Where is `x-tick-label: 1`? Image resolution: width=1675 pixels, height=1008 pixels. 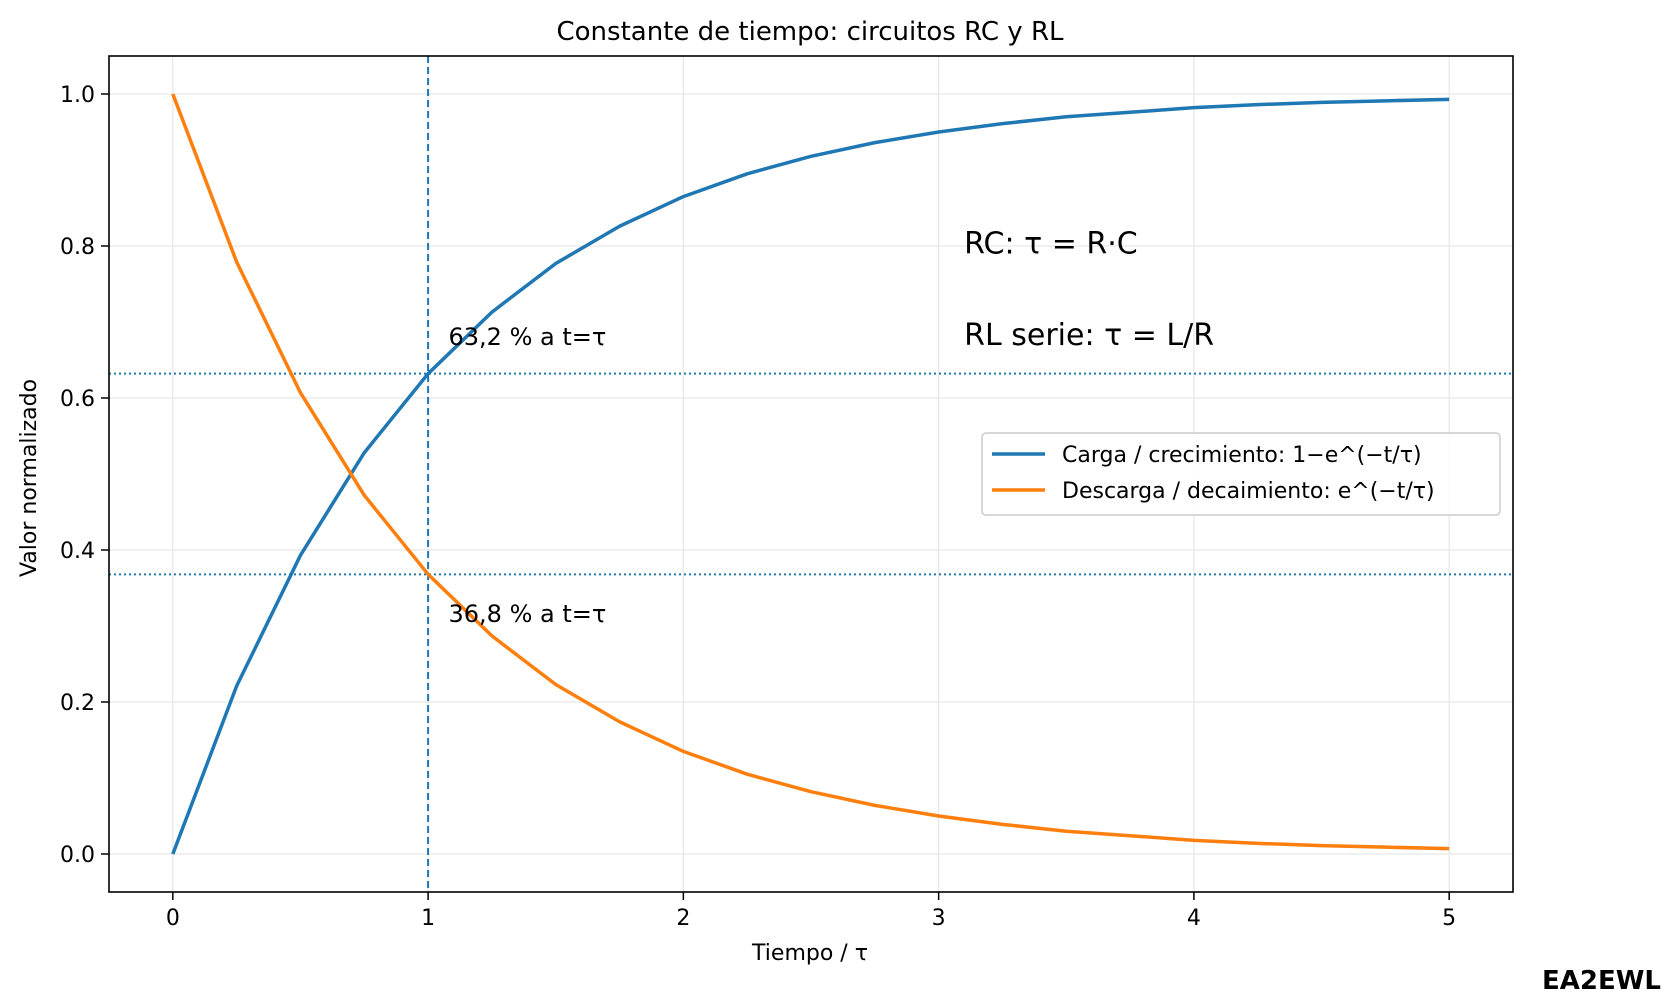
x-tick-label: 1 is located at coordinates (428, 918).